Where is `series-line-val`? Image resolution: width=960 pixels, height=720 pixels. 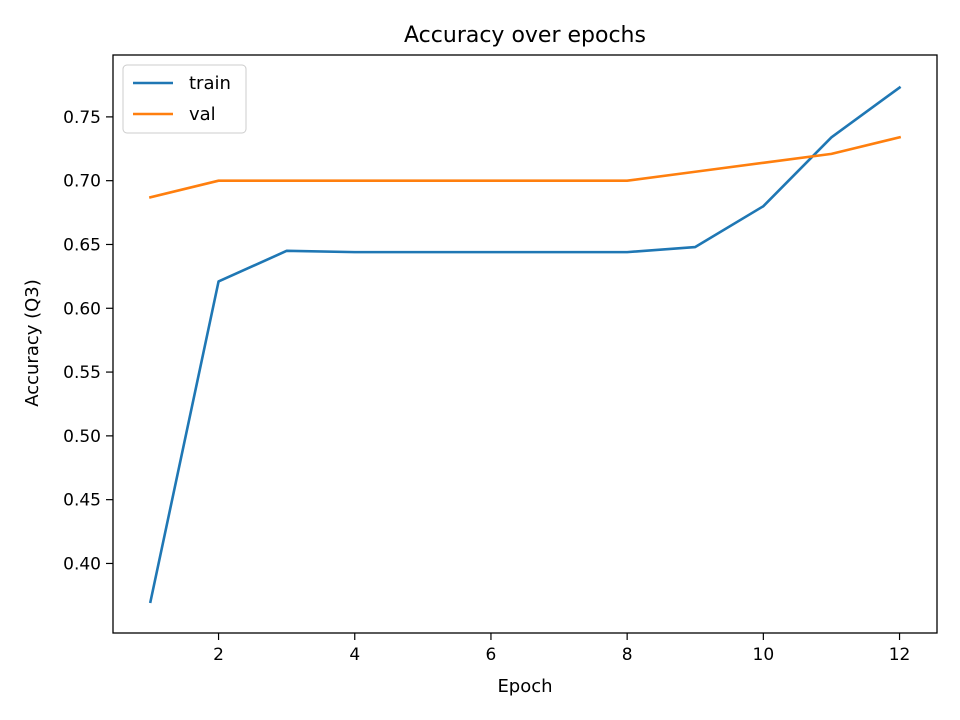
series-line-val is located at coordinates (525, 167).